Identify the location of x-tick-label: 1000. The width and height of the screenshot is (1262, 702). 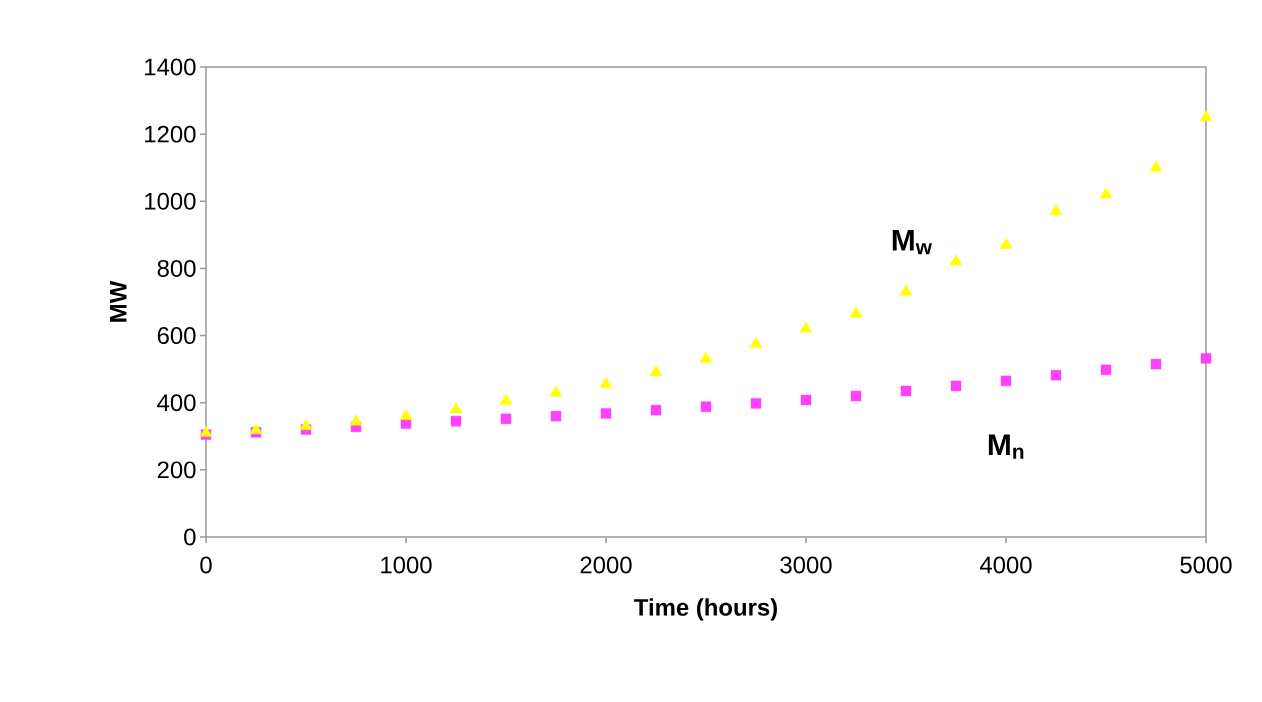
(406, 565).